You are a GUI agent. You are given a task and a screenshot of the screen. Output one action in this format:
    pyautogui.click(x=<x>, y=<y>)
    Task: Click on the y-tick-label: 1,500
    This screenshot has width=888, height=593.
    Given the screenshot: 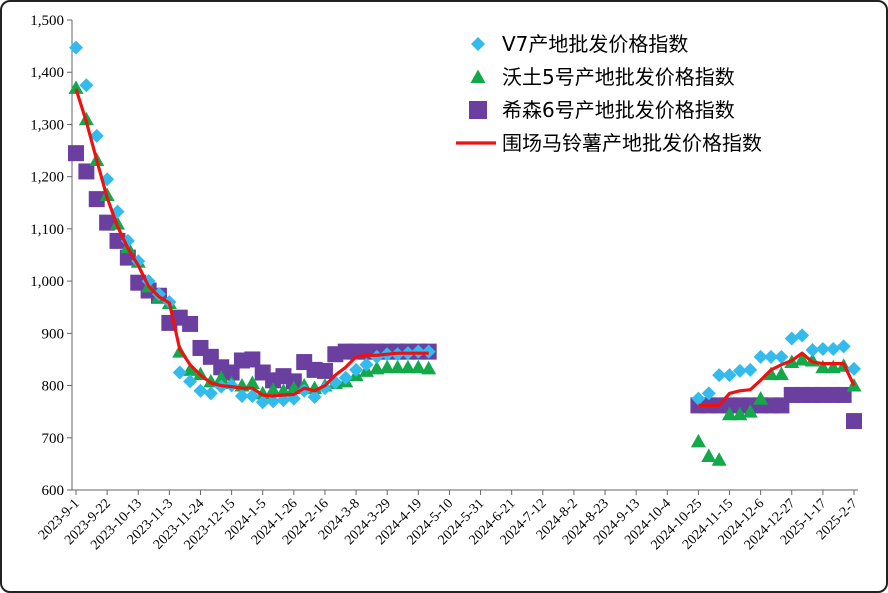 What is the action you would take?
    pyautogui.click(x=47, y=21)
    